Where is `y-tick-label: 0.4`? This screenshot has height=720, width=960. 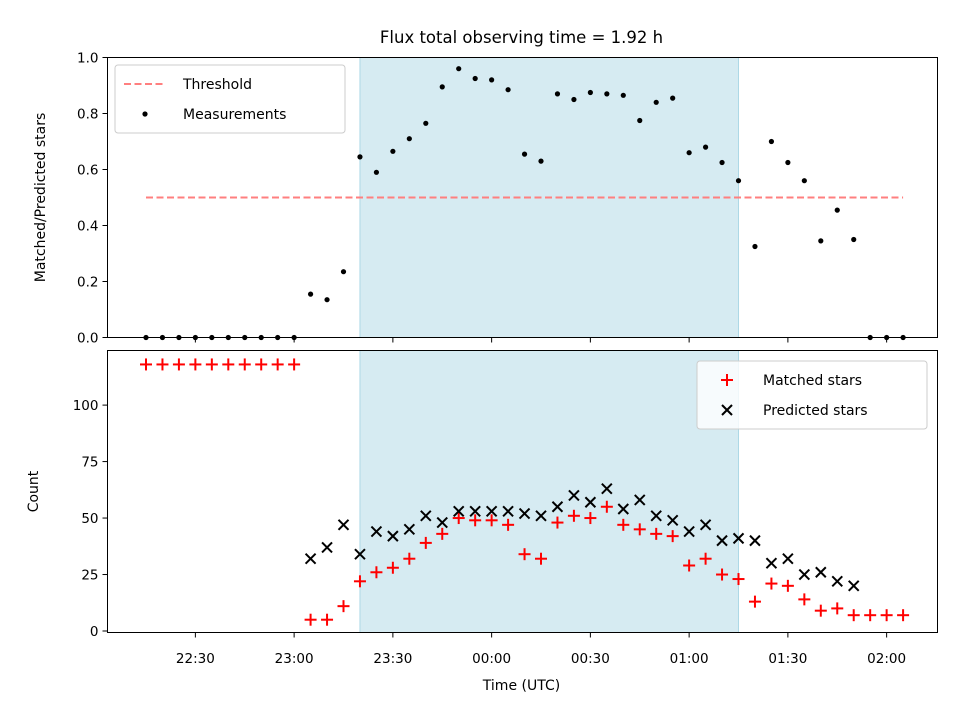 y-tick-label: 0.4 is located at coordinates (87, 227).